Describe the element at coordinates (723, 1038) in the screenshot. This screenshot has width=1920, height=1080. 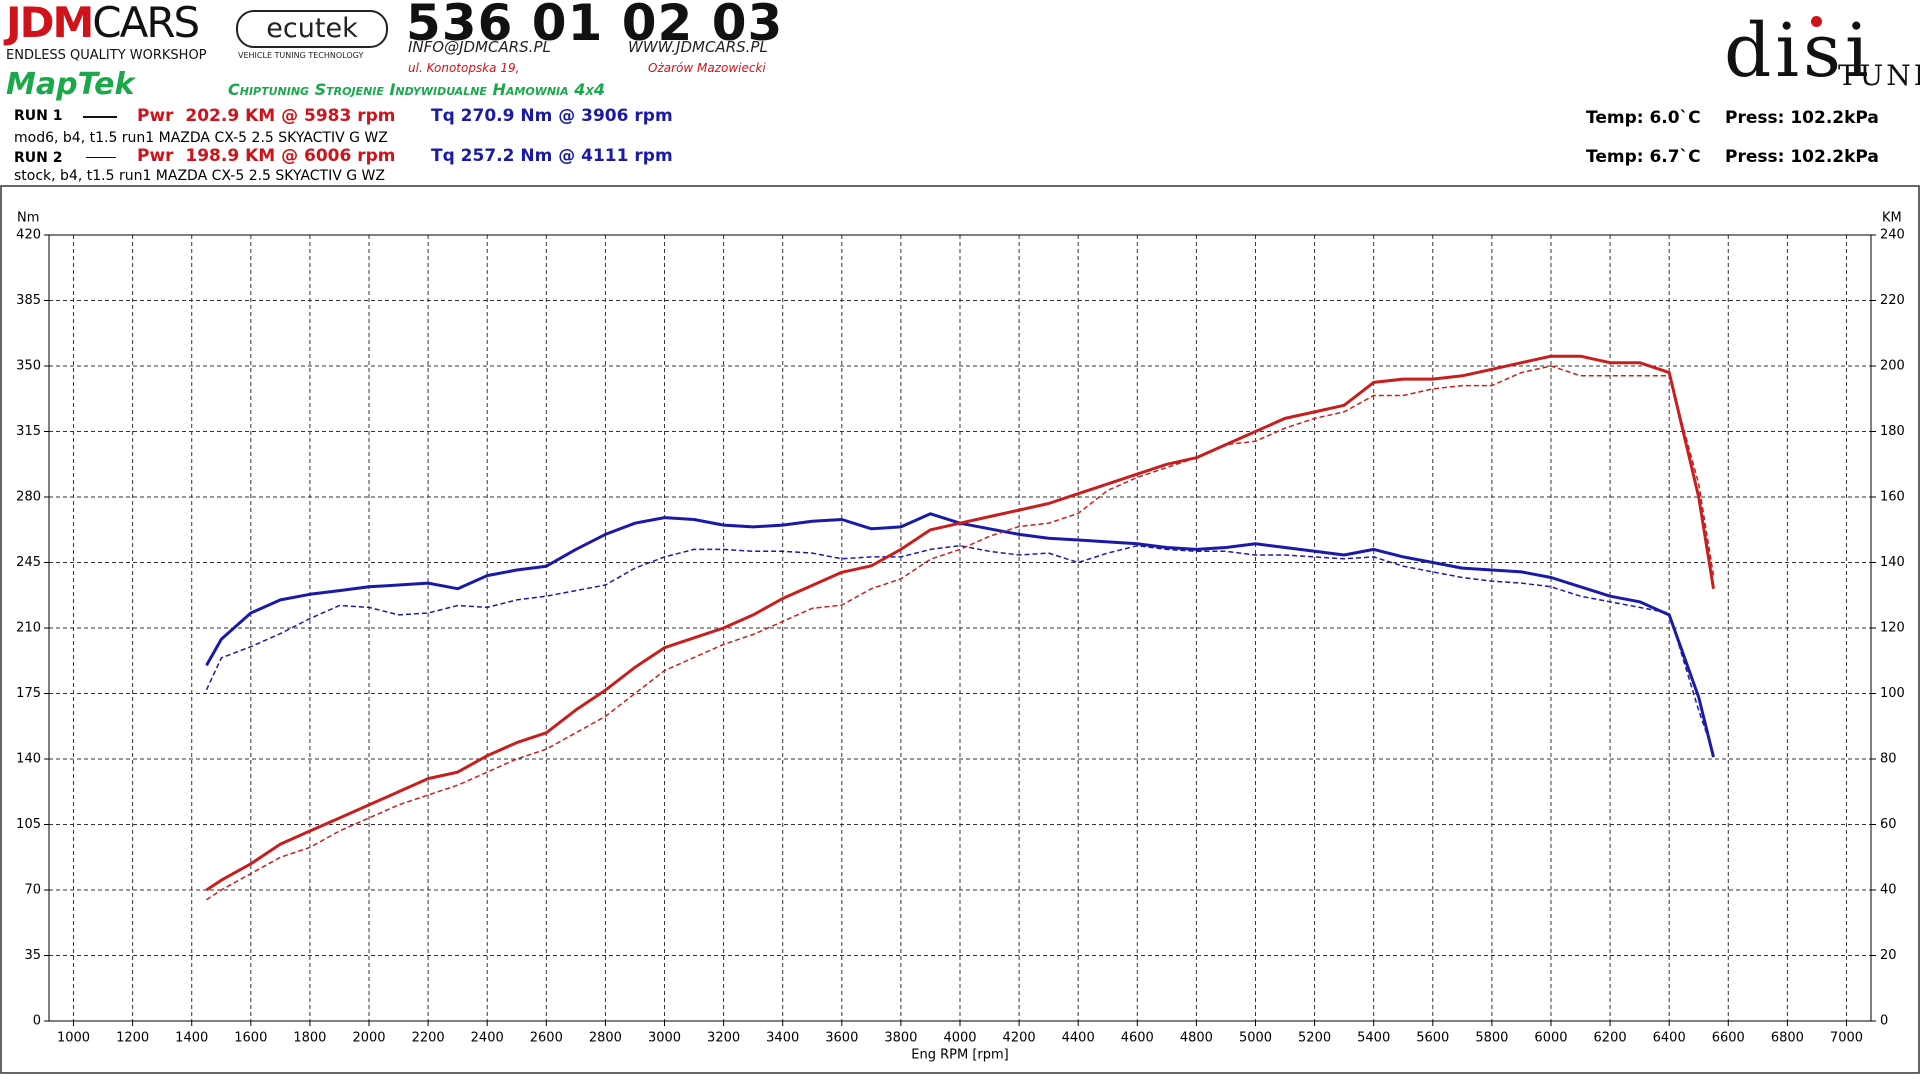
I see `x-tick-label: 3200` at that location.